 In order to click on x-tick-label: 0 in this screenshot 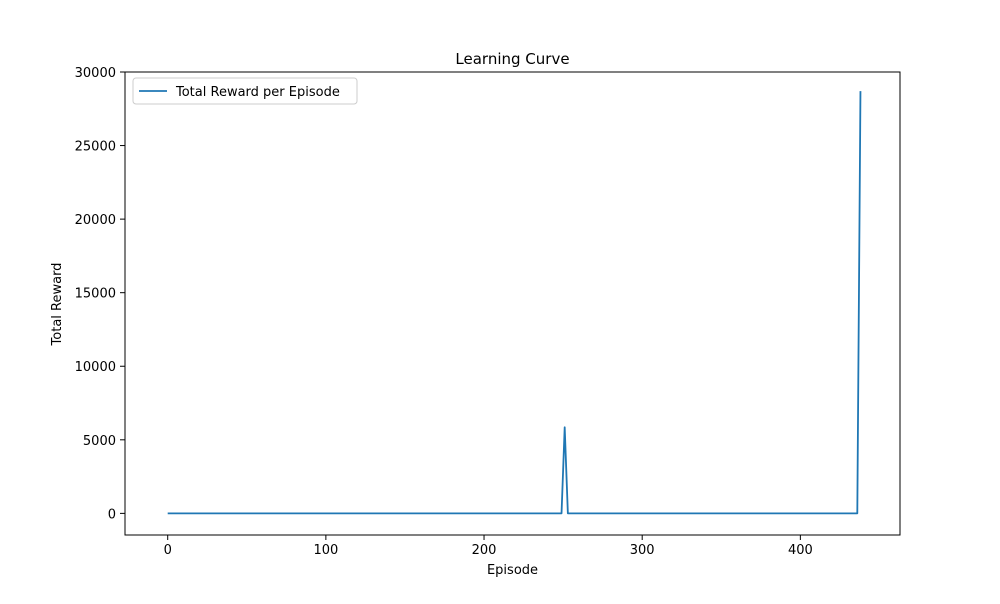, I will do `click(168, 550)`.